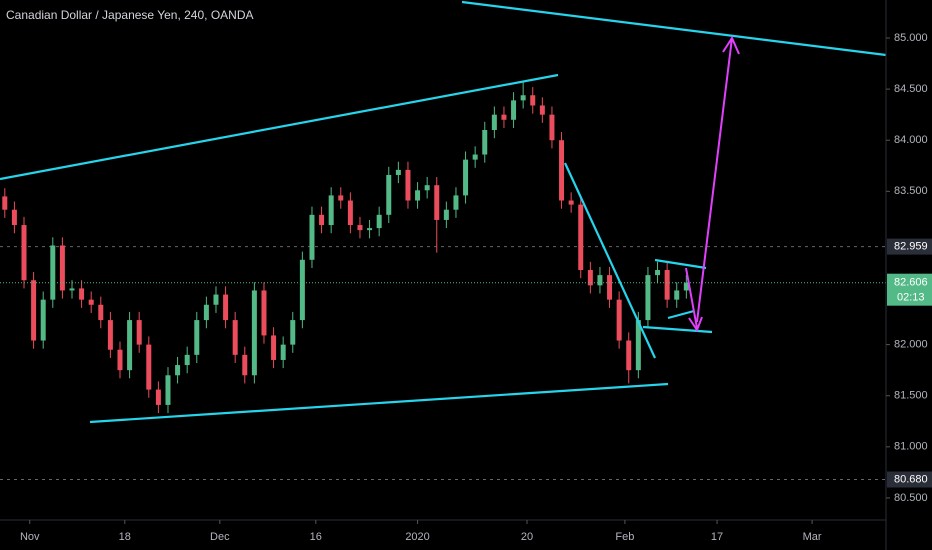  What do you see at coordinates (911, 396) in the screenshot?
I see `y-tick-label: 81.500` at bounding box center [911, 396].